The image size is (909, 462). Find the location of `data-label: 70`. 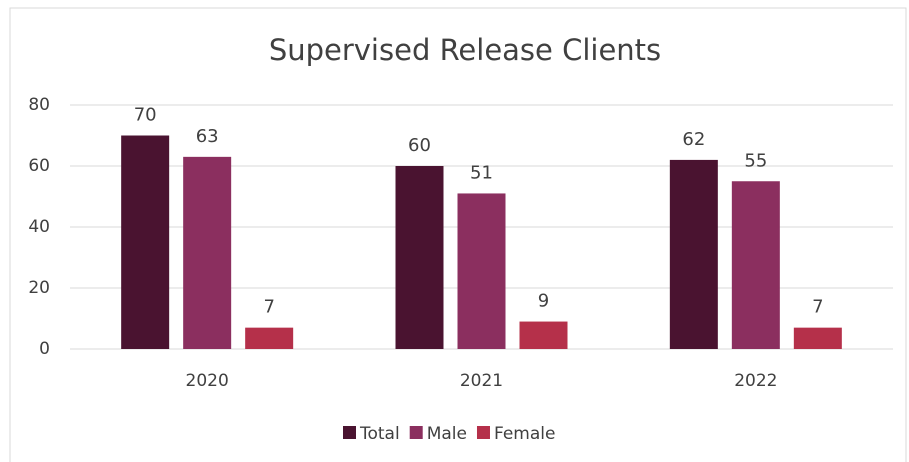

data-label: 70 is located at coordinates (145, 115).